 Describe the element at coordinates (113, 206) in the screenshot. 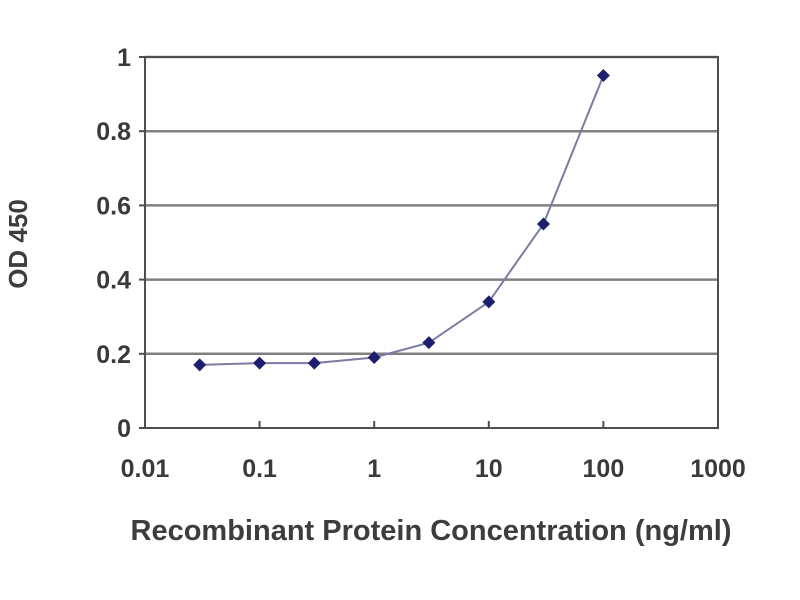

I see `y-tick-label: 0.6` at that location.